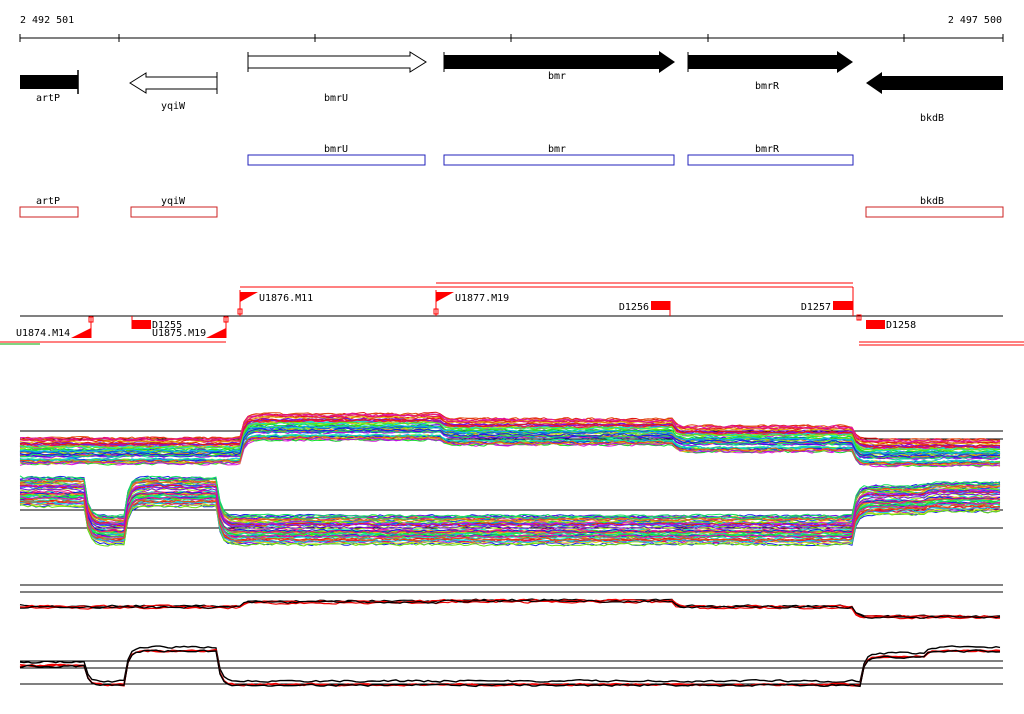  Describe the element at coordinates (286, 298) in the screenshot. I see `feature-label-U1876-M11: U1876.M11` at that location.